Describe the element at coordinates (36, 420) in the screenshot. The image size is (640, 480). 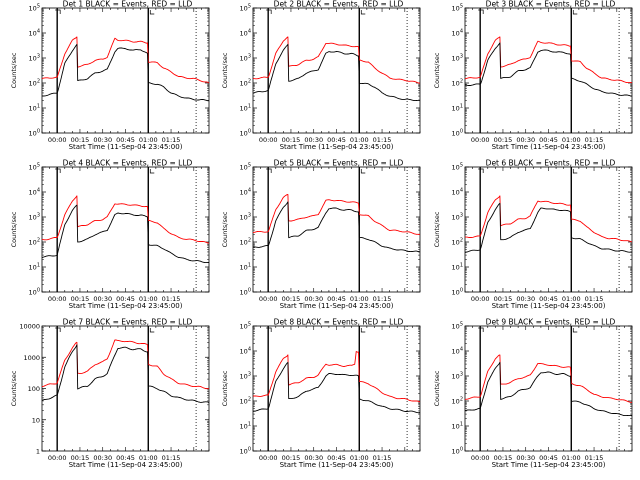
I see `y-tick-label: 10` at that location.